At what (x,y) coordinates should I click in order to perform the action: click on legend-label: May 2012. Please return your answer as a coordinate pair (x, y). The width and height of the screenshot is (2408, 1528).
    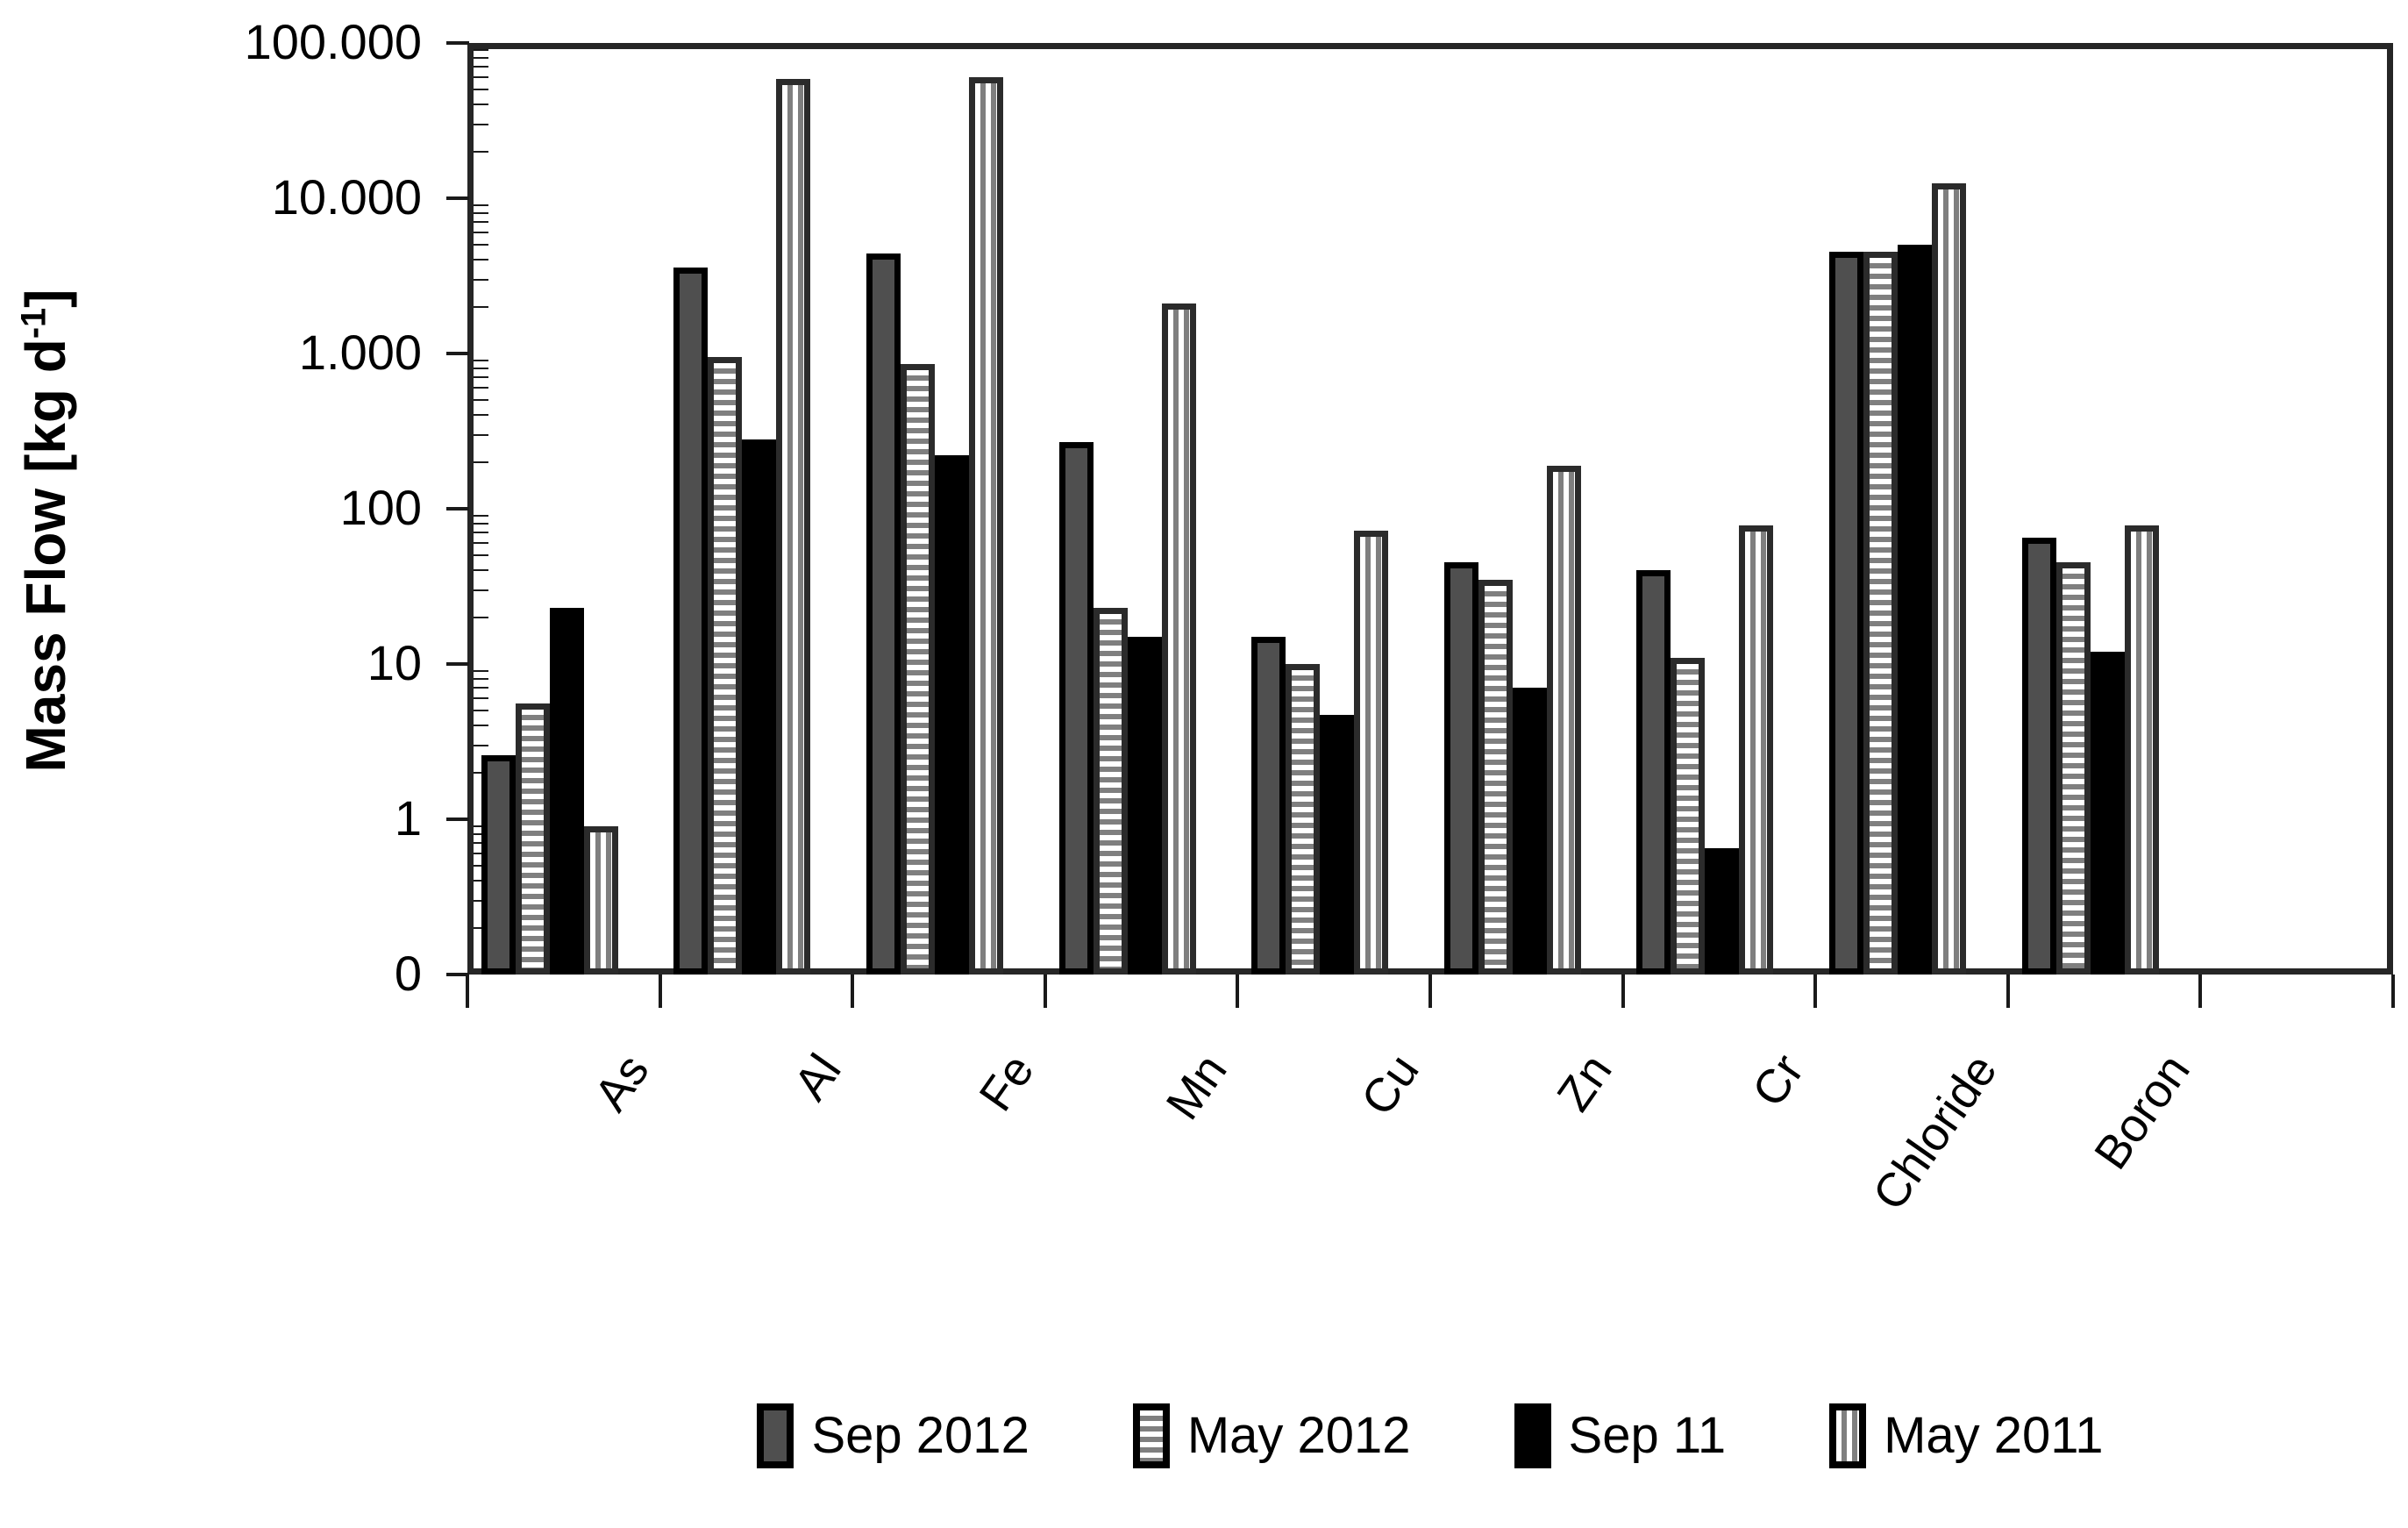
    Looking at the image, I should click on (1298, 1435).